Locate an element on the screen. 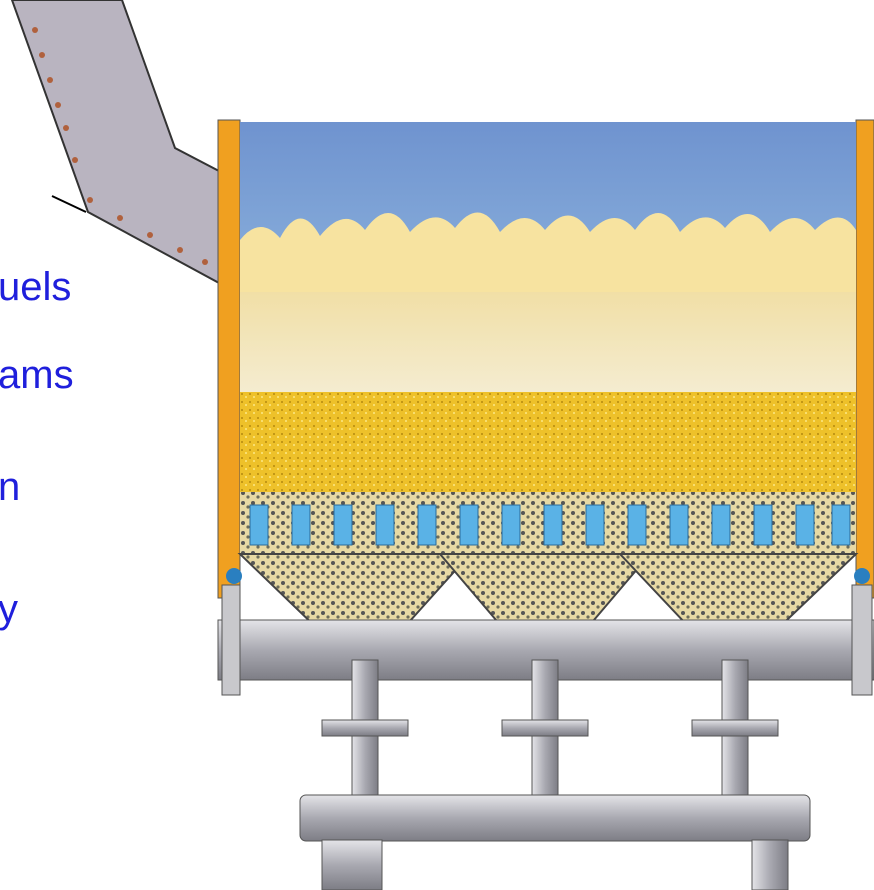 The image size is (874, 890). feed-chute is located at coordinates (125, 147).